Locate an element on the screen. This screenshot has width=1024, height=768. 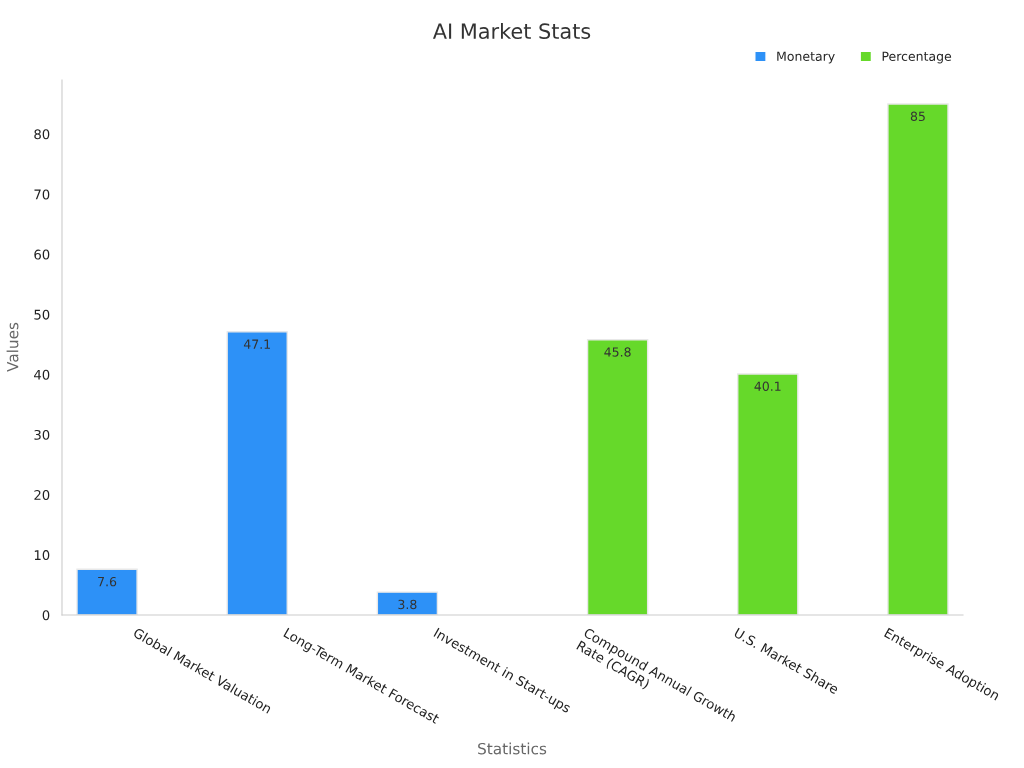
y-tick-label: 80 is located at coordinates (42, 134).